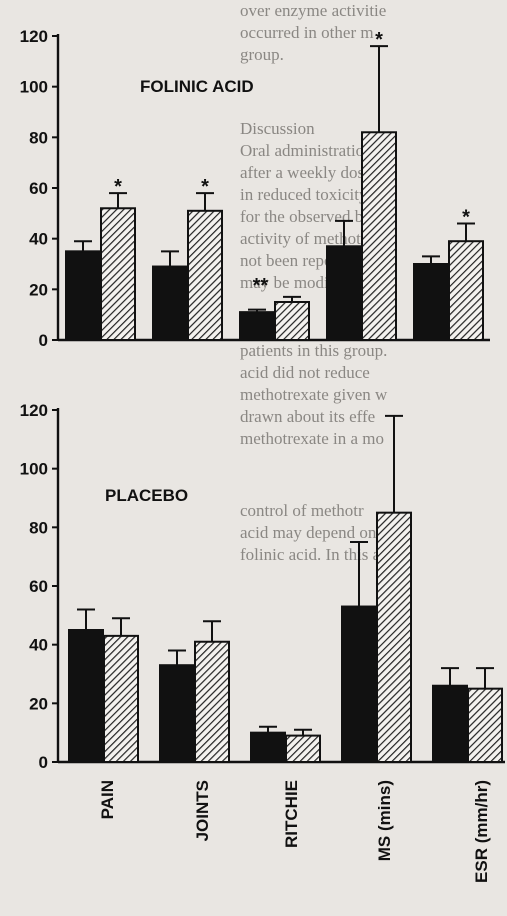  Describe the element at coordinates (313, 194) in the screenshot. I see `bg-line: in reduced toxicity fo` at that location.